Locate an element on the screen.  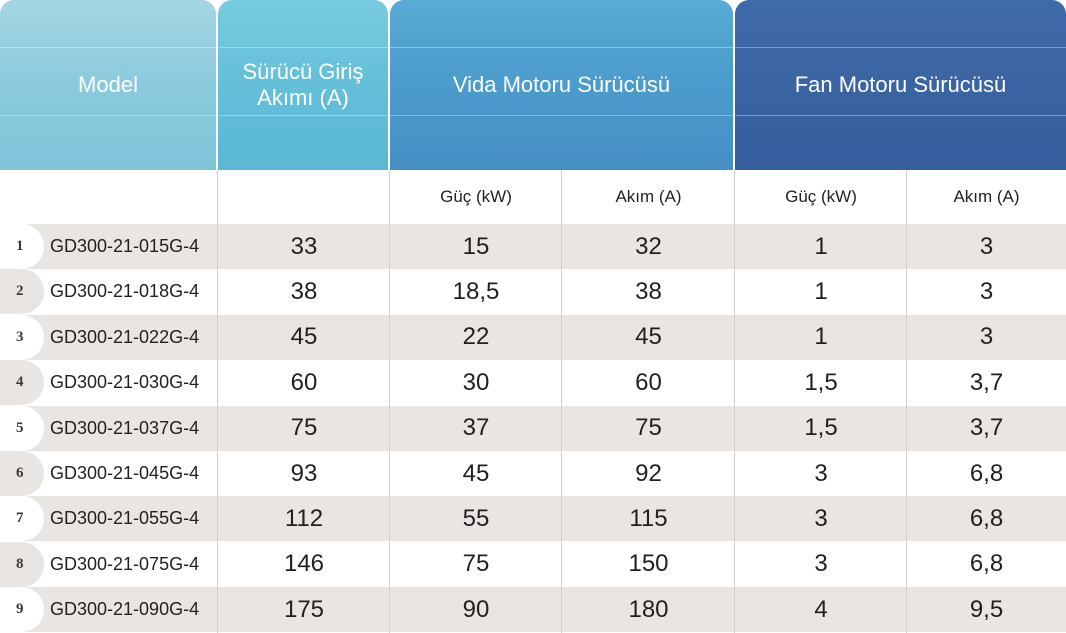
header-vida-label: Vida Motoru Sürücüsü is located at coordinates (561, 84).